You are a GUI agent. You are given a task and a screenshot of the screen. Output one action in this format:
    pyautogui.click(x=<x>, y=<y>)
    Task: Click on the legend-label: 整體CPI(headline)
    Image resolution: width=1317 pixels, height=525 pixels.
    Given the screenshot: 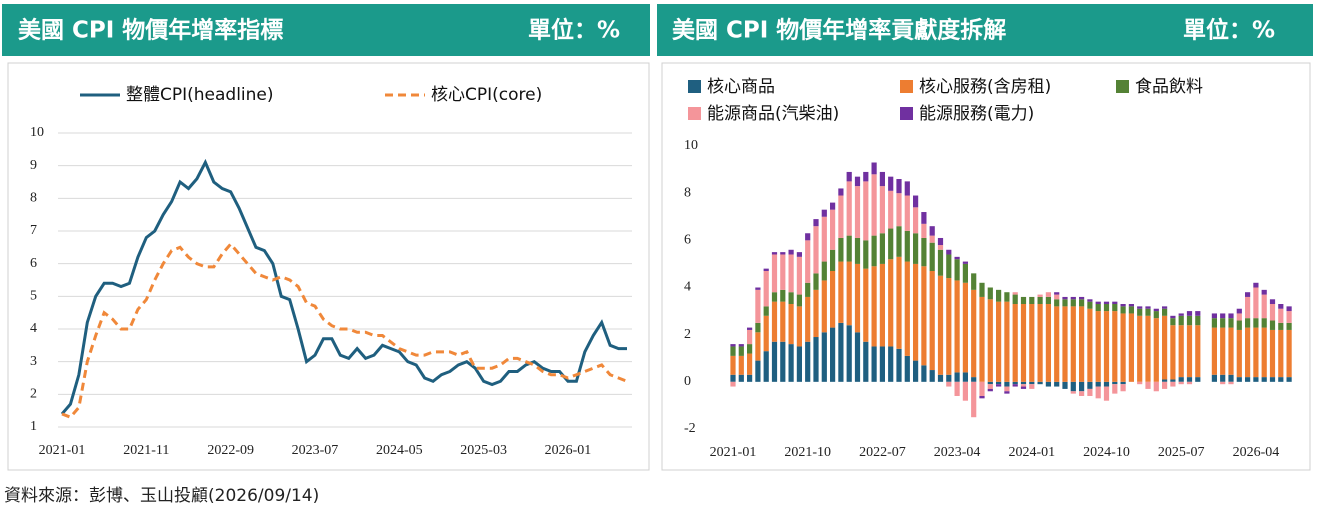 What is the action you would take?
    pyautogui.click(x=200, y=95)
    